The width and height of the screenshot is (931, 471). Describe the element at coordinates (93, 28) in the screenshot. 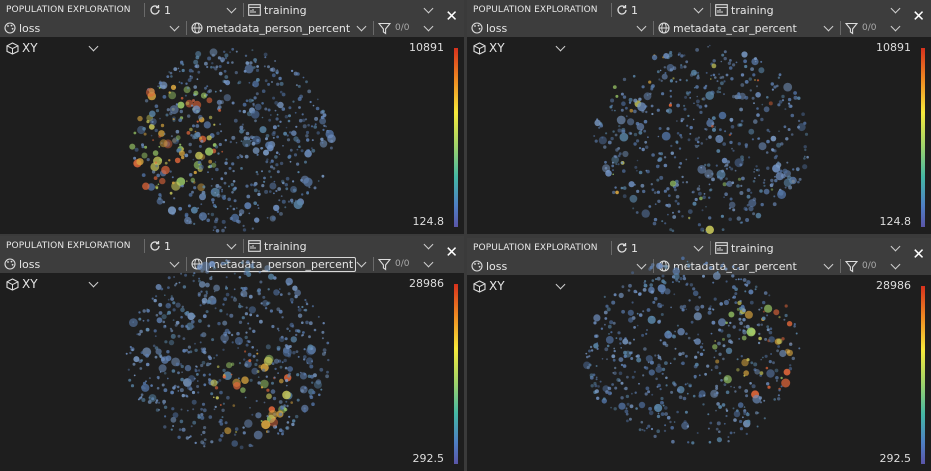

I see `metric-select: loss` at that location.